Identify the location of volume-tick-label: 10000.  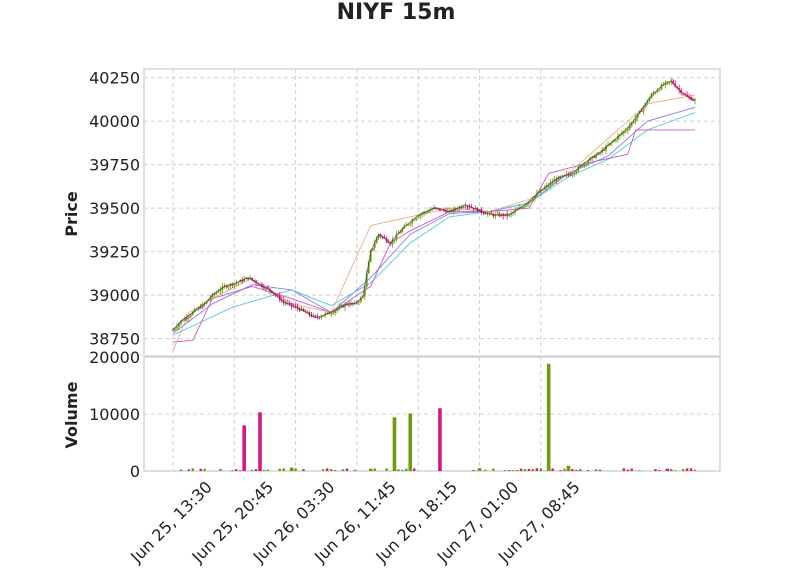
(114, 414).